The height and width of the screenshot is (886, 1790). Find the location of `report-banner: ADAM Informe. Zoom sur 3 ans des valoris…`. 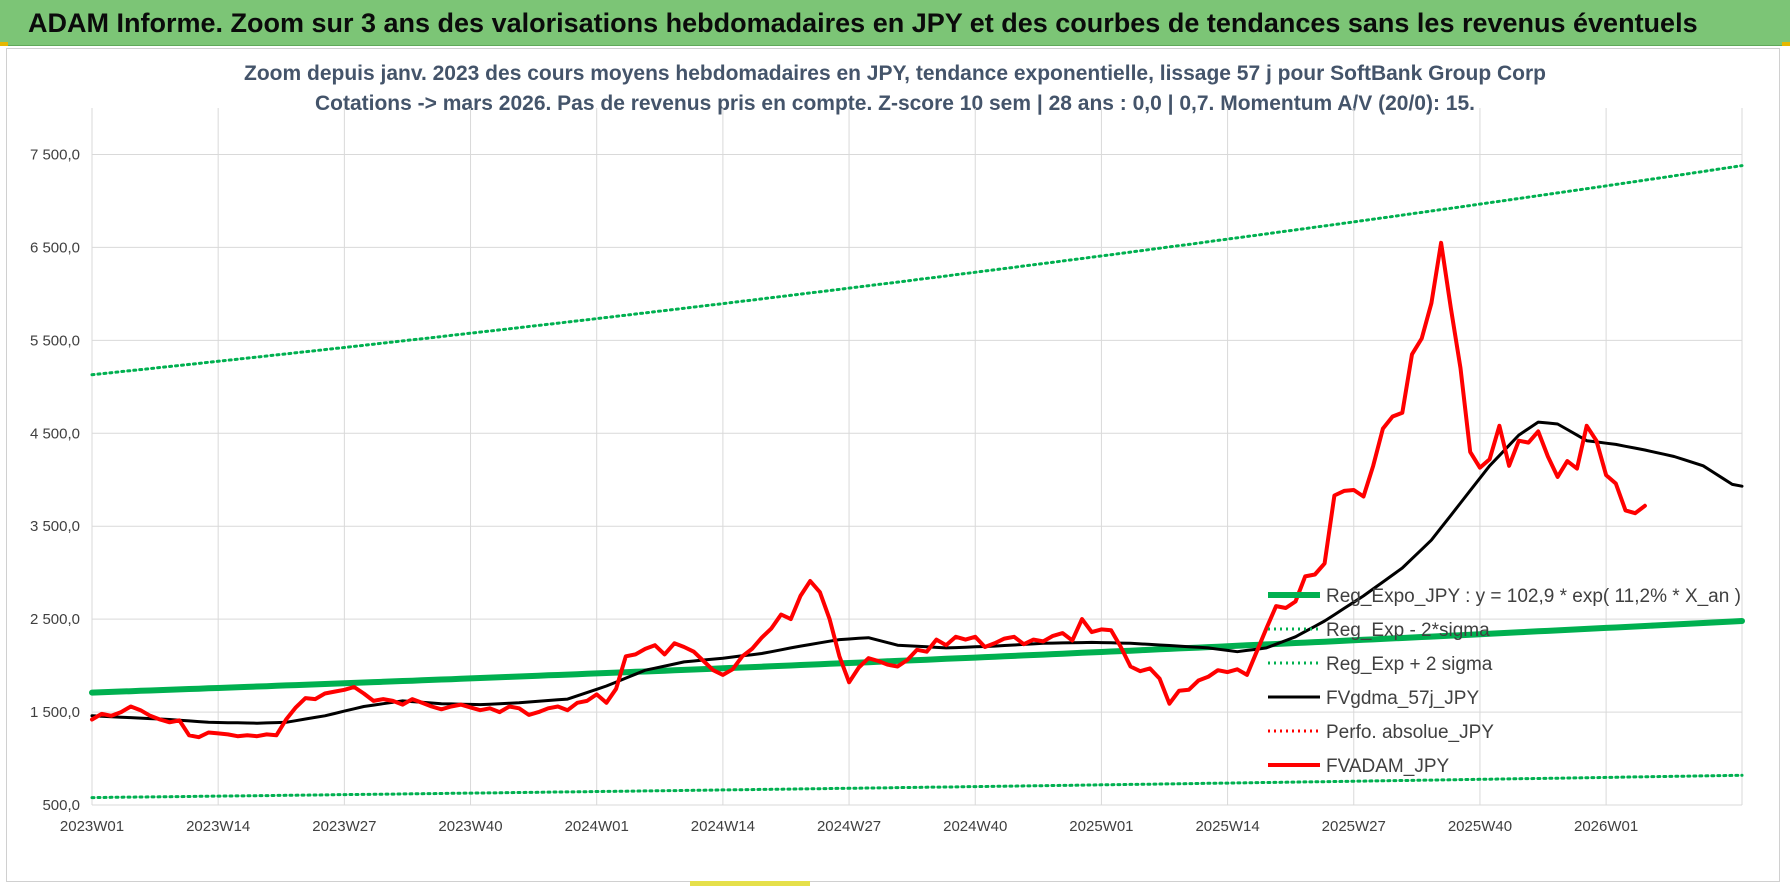

report-banner: ADAM Informe. Zoom sur 3 ans des valoris… is located at coordinates (895, 23).